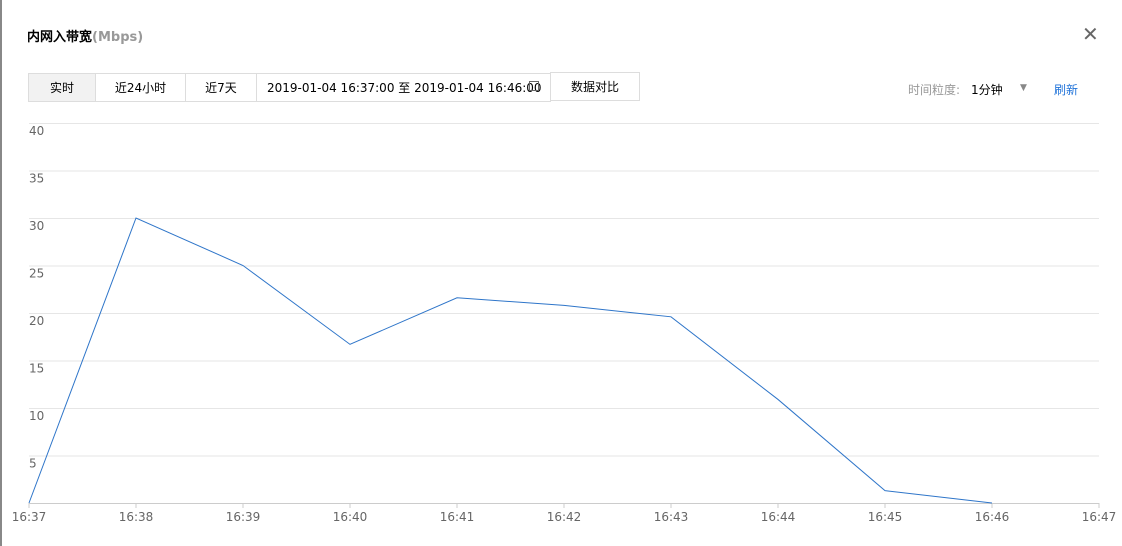  Describe the element at coordinates (36, 369) in the screenshot. I see `y-tick-label: 15` at that location.